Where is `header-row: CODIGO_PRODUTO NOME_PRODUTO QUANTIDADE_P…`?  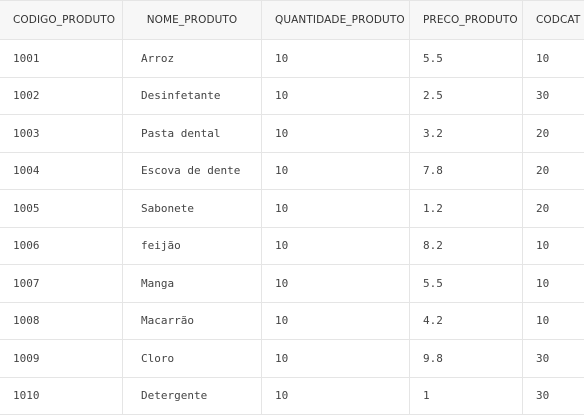 header-row: CODIGO_PRODUTO NOME_PRODUTO QUANTIDADE_P… is located at coordinates (292, 20).